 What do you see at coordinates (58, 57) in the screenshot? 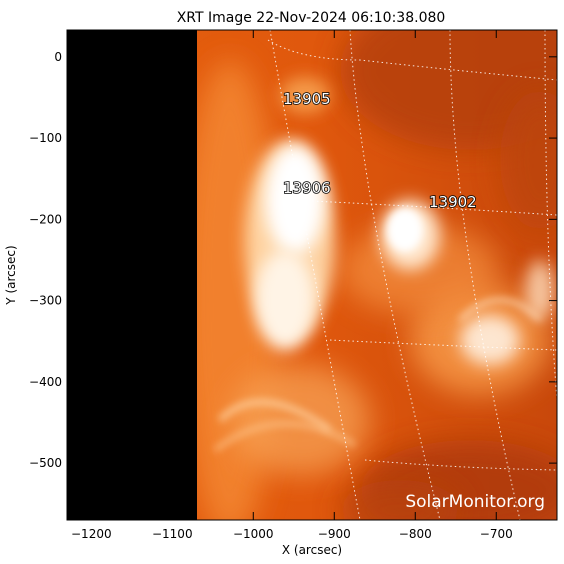
I see `y-tick-label: 0` at bounding box center [58, 57].